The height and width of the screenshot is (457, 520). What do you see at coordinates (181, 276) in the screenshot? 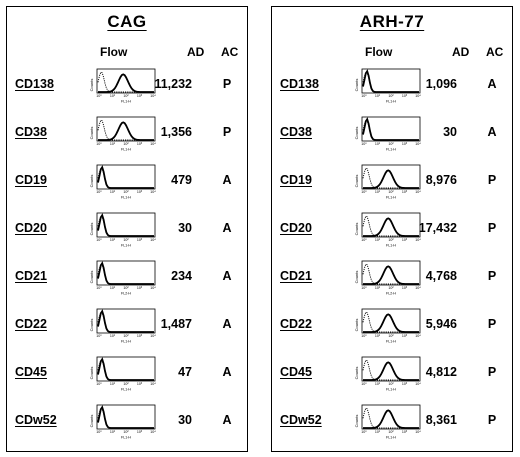
I see `ad-value: 234` at bounding box center [181, 276].